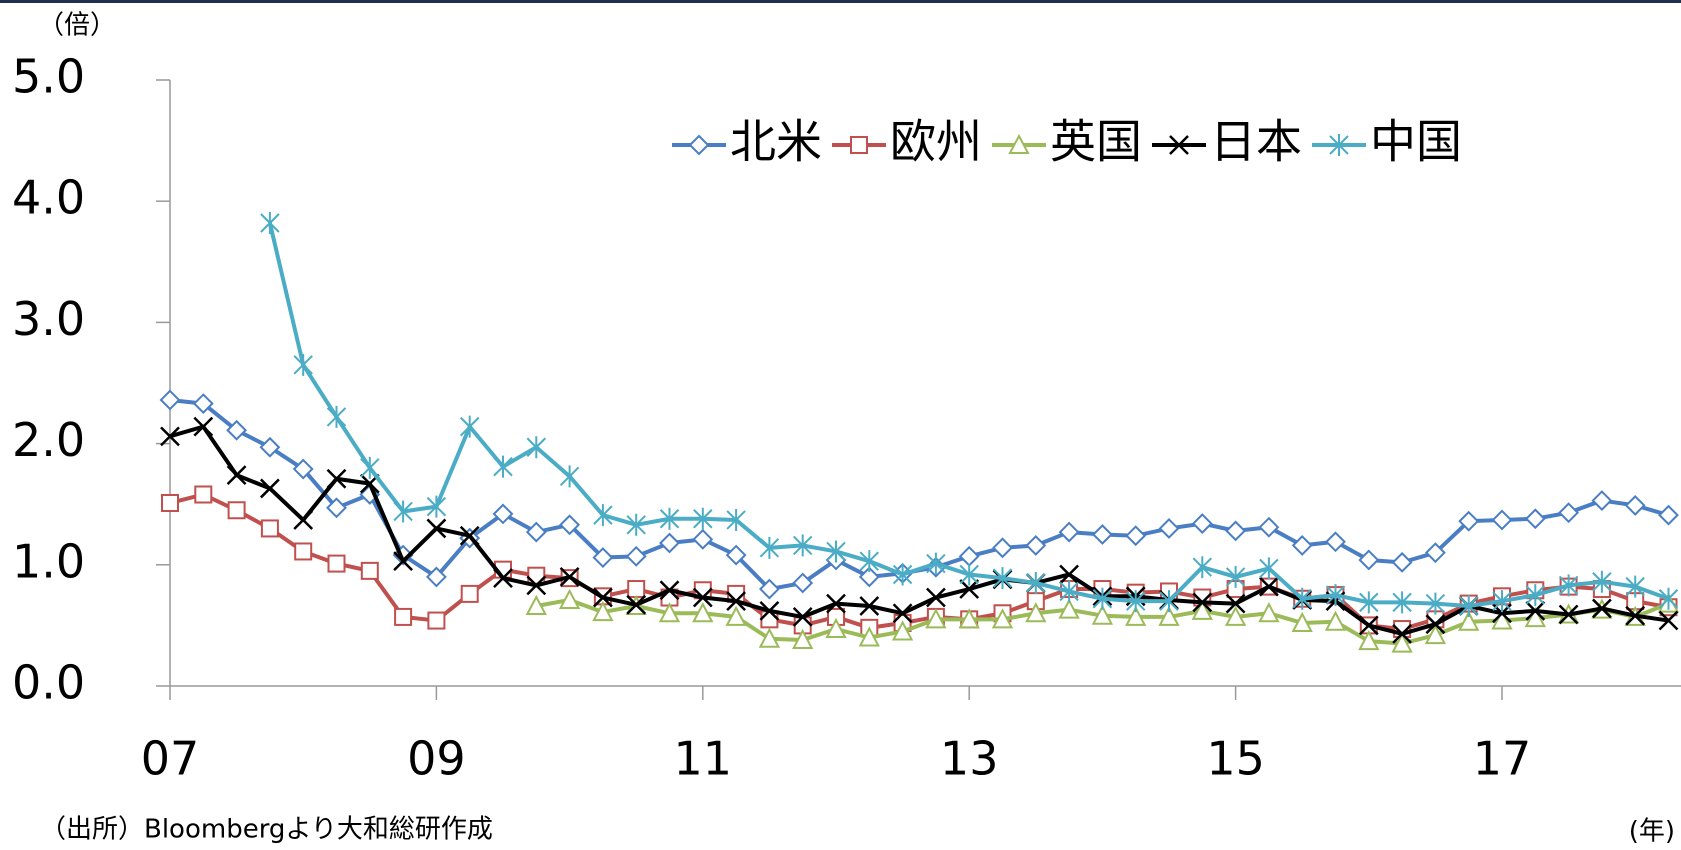  I want to click on x-tick-label: 17, so click(1502, 759).